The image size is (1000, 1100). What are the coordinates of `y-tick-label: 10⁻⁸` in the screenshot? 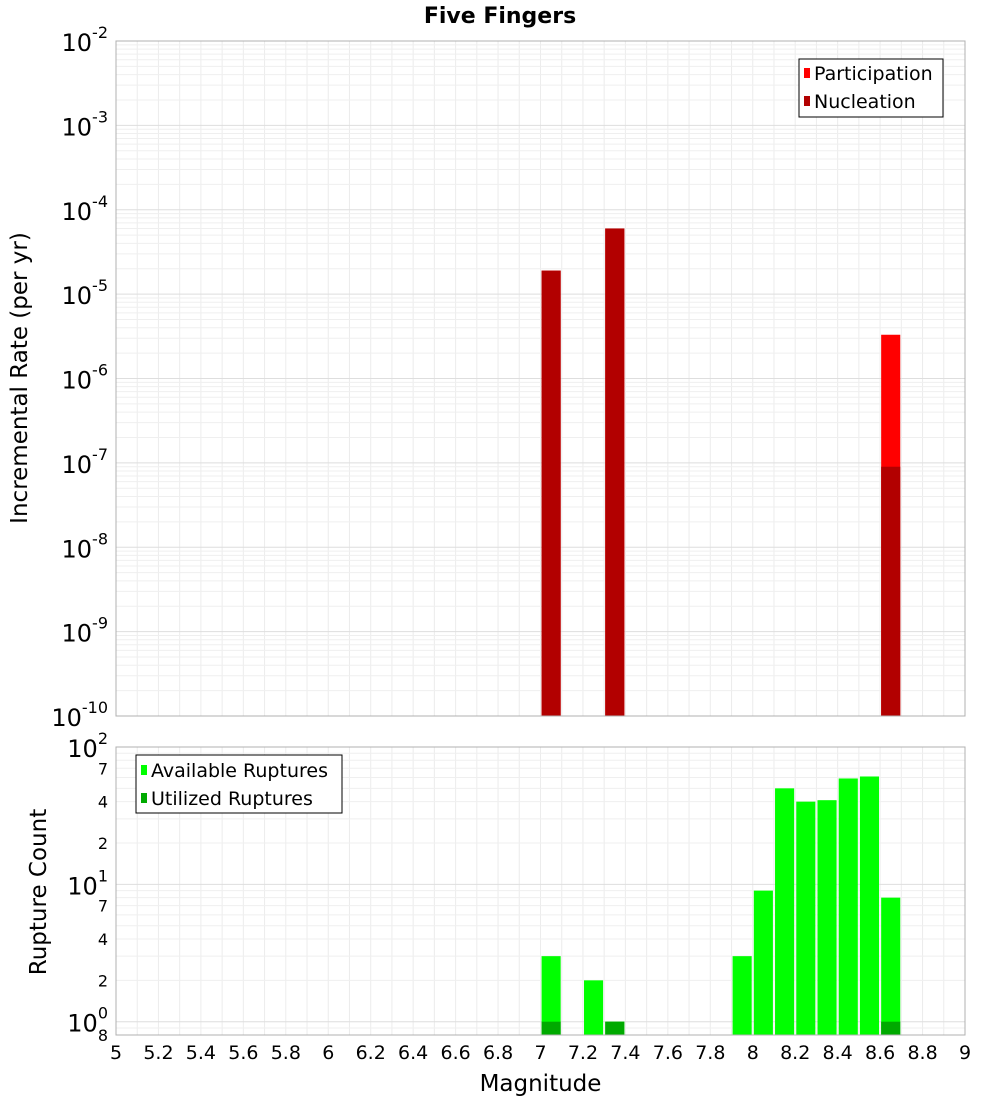 It's located at (85, 546).